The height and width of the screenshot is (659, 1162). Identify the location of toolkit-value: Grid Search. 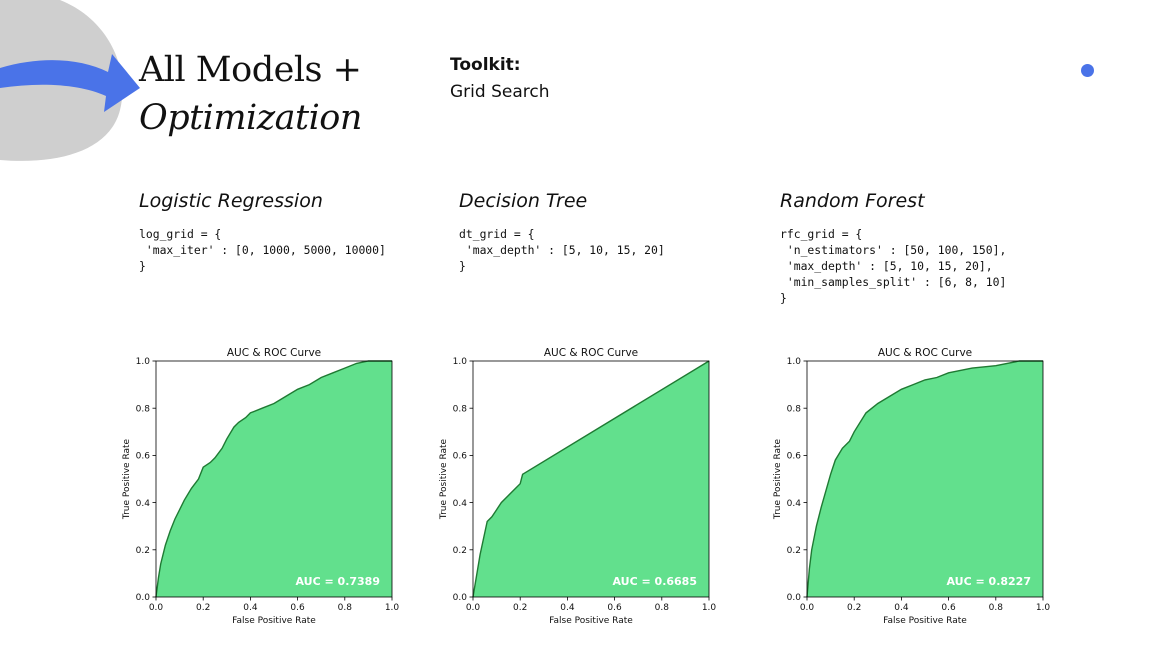
(500, 92).